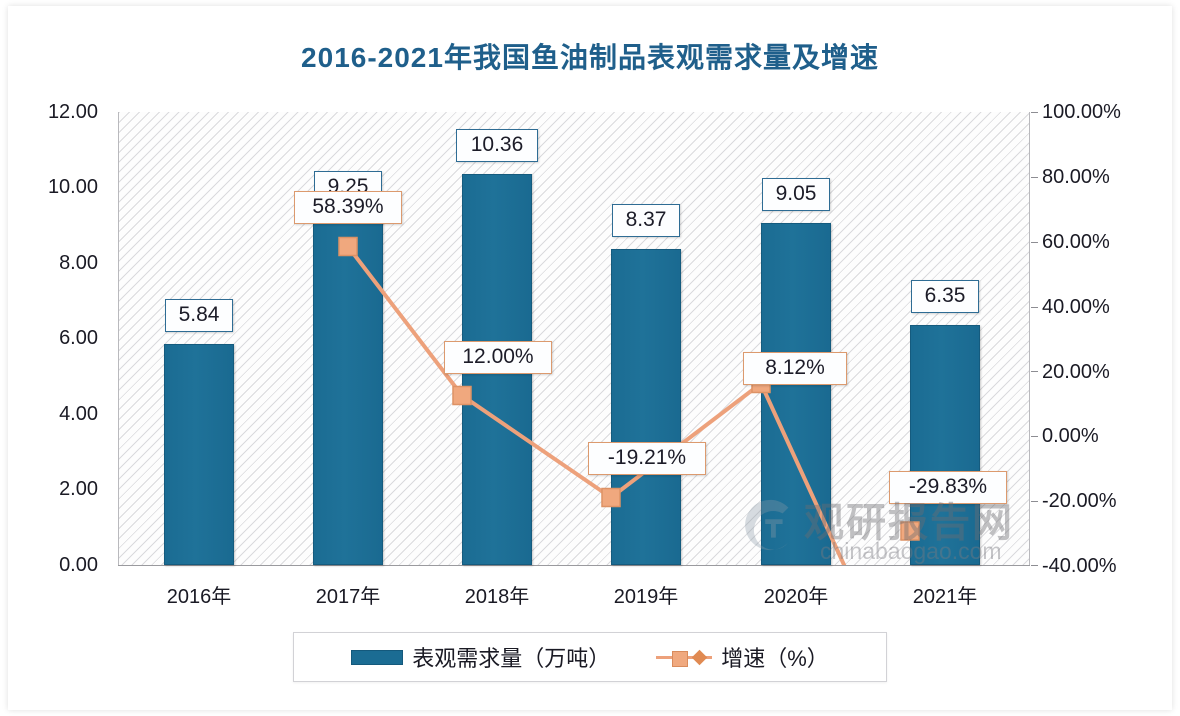 The height and width of the screenshot is (716, 1180). I want to click on growth-label-2018: 12.00%, so click(498, 357).